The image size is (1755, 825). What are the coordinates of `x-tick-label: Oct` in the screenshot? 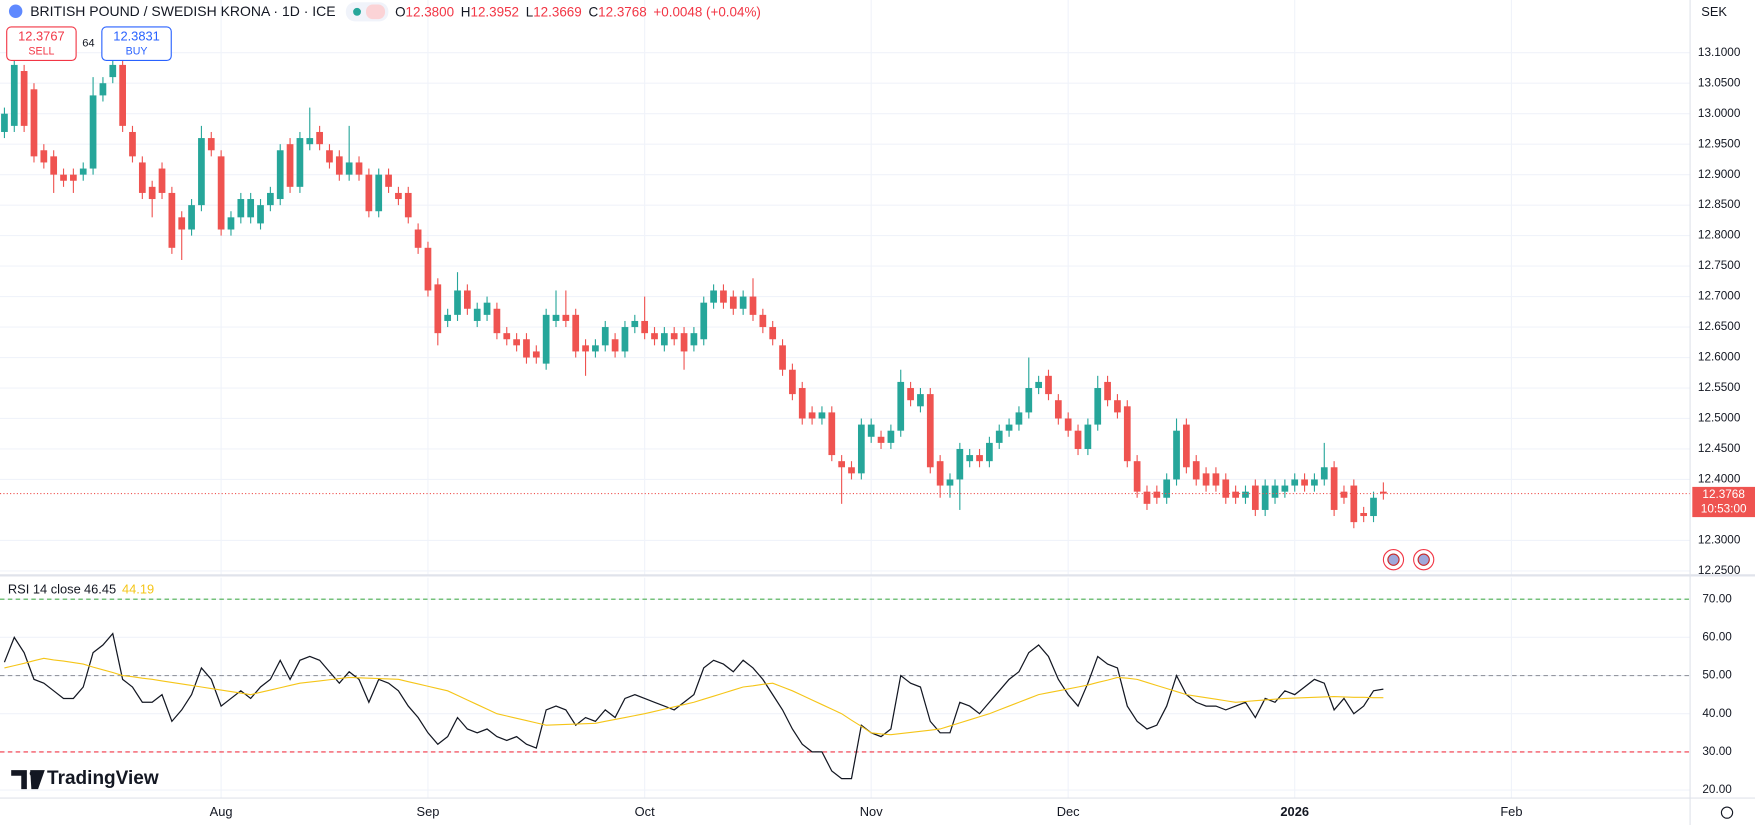 It's located at (645, 811).